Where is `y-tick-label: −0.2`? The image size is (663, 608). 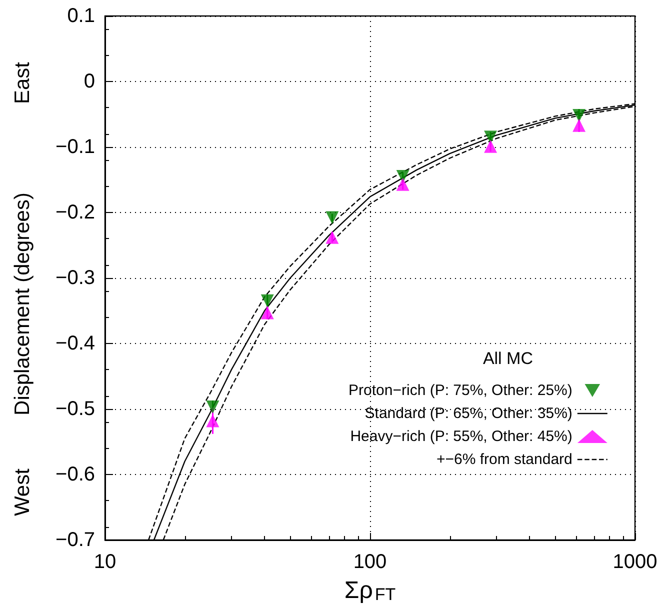 y-tick-label: −0.2 is located at coordinates (75, 213).